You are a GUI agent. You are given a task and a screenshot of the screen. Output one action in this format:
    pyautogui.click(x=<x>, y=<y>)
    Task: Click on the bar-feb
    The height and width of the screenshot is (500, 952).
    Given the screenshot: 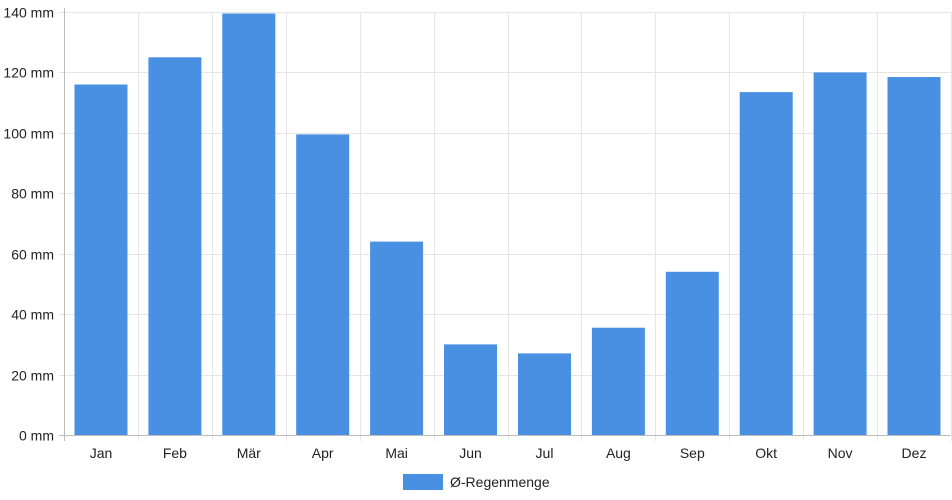 What is the action you would take?
    pyautogui.click(x=175, y=246)
    